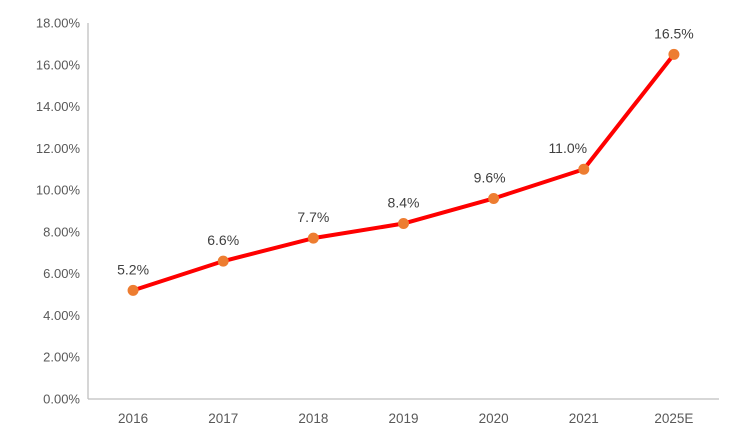  Describe the element at coordinates (674, 33) in the screenshot. I see `data-point-label: 16.5%` at that location.